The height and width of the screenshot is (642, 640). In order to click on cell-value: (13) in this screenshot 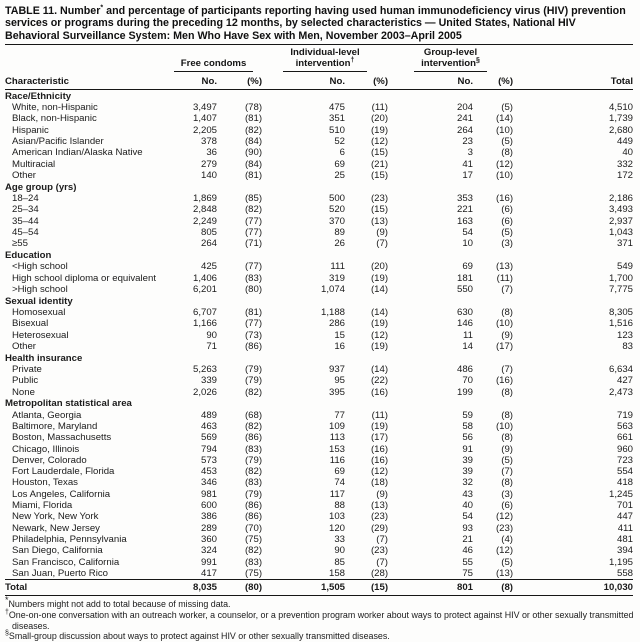, I will do `click(379, 221)`.